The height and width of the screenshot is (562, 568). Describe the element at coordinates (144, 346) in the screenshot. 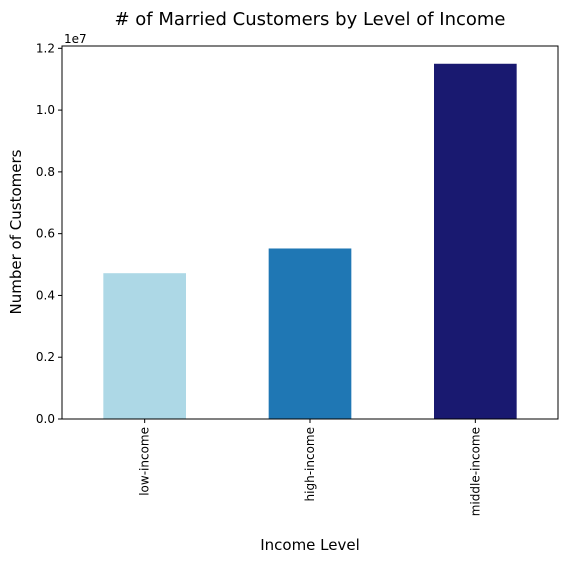

I see `bar-low-income` at that location.